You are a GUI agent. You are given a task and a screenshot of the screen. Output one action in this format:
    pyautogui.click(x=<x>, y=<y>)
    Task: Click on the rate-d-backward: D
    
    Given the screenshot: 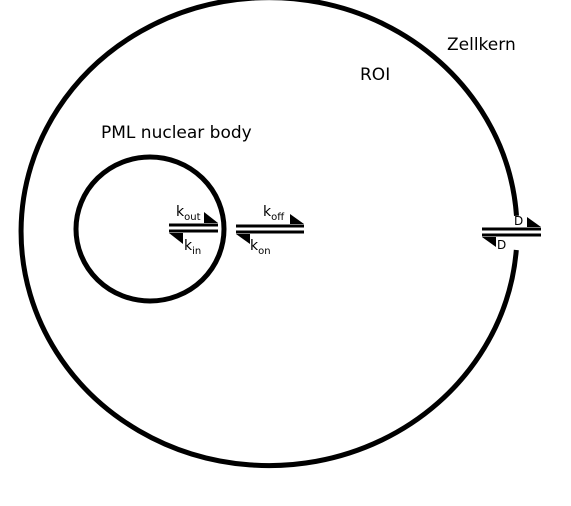 What is the action you would take?
    pyautogui.click(x=501, y=245)
    